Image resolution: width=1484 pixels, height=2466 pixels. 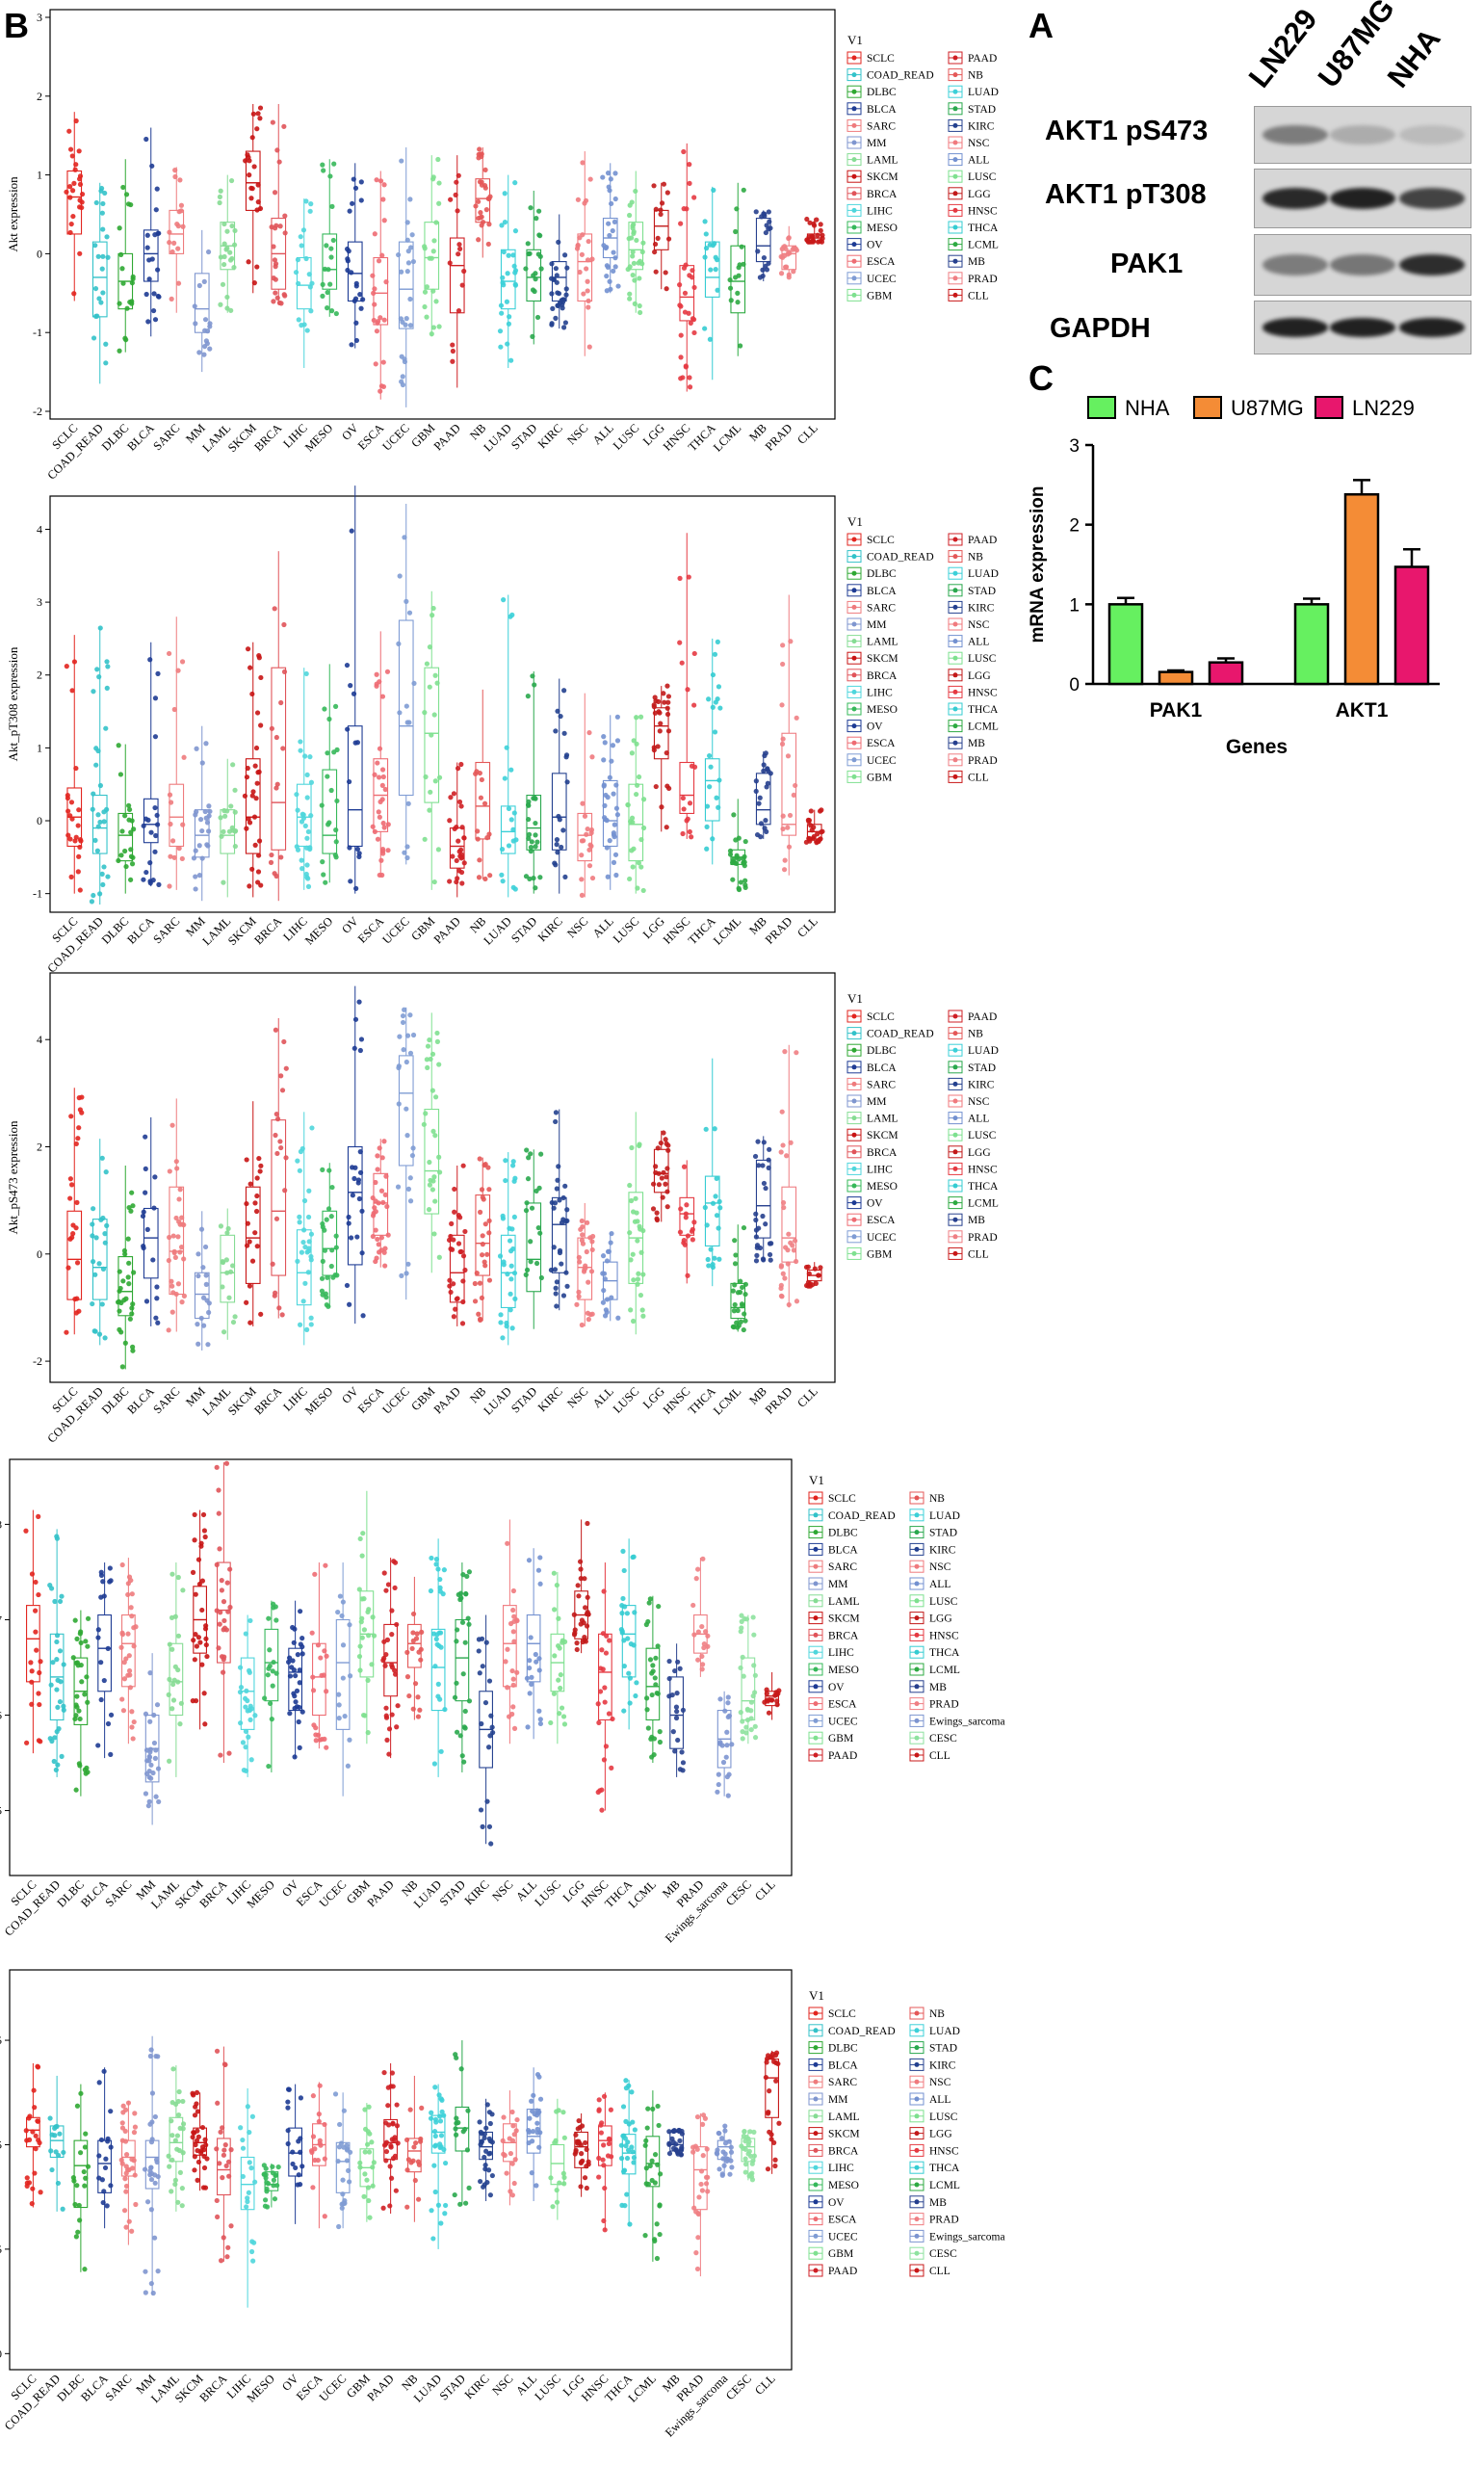 What do you see at coordinates (330, 1236) in the screenshot?
I see `box-meso` at bounding box center [330, 1236].